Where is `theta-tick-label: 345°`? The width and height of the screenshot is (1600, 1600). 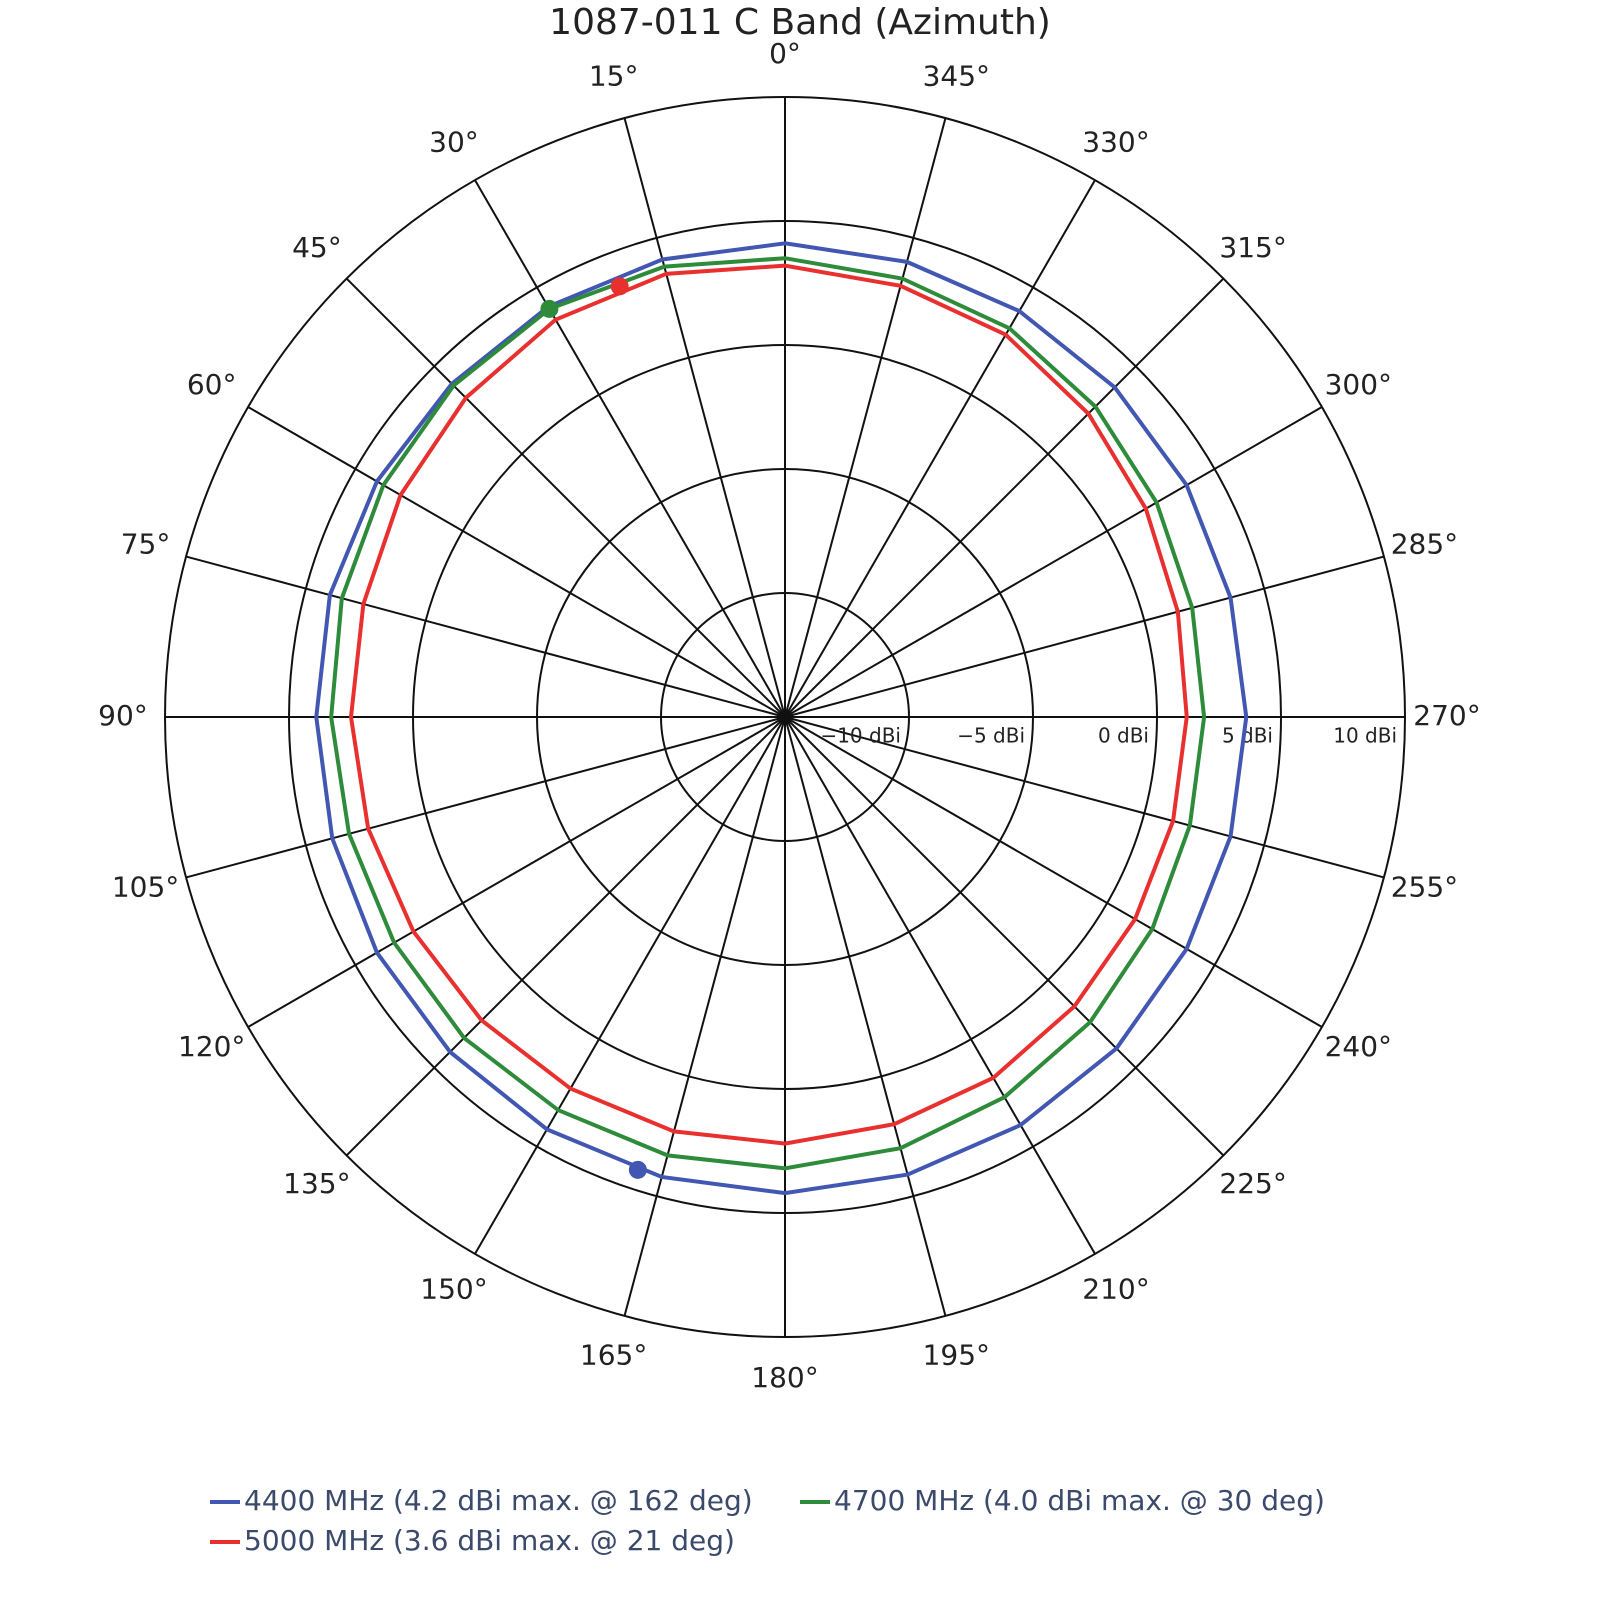 theta-tick-label: 345° is located at coordinates (956, 76).